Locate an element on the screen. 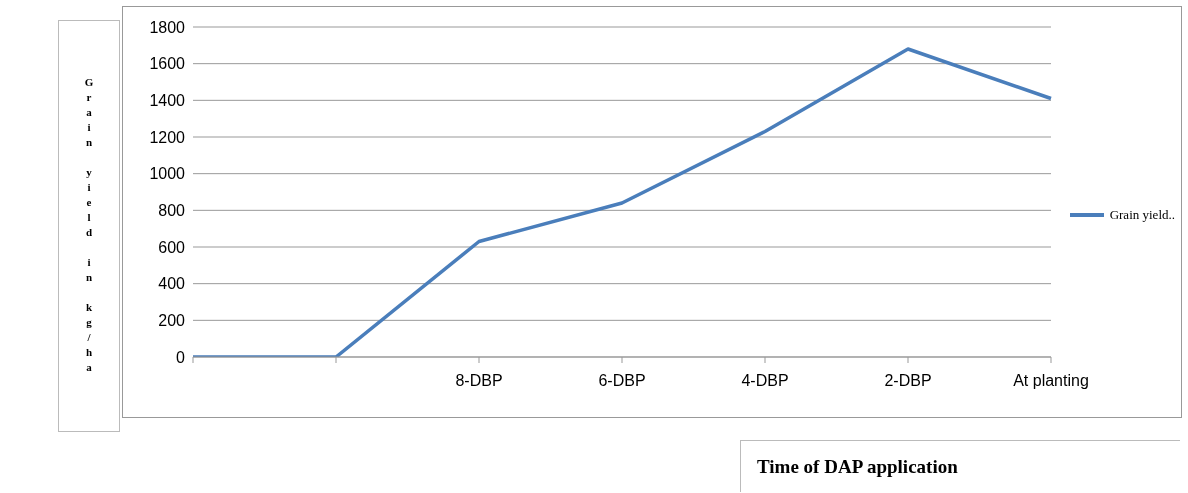 This screenshot has width=1188, height=493. x-tick-label: 8-DBP is located at coordinates (479, 381).